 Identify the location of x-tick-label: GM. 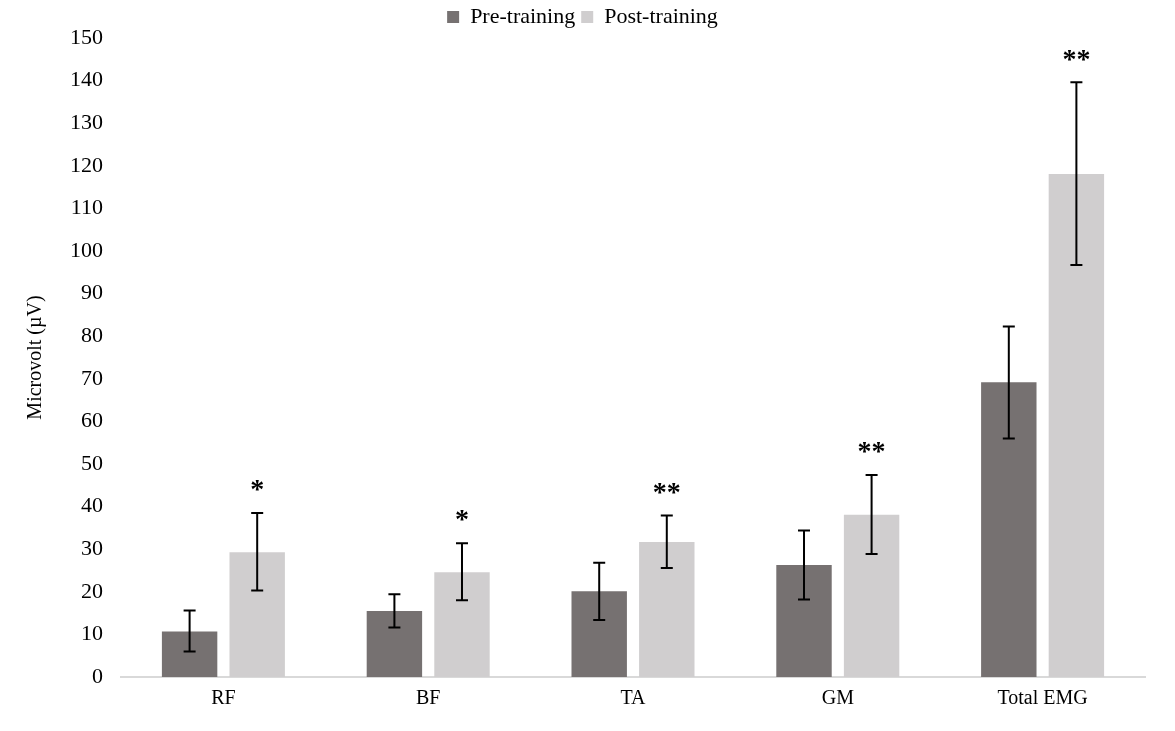
(838, 697).